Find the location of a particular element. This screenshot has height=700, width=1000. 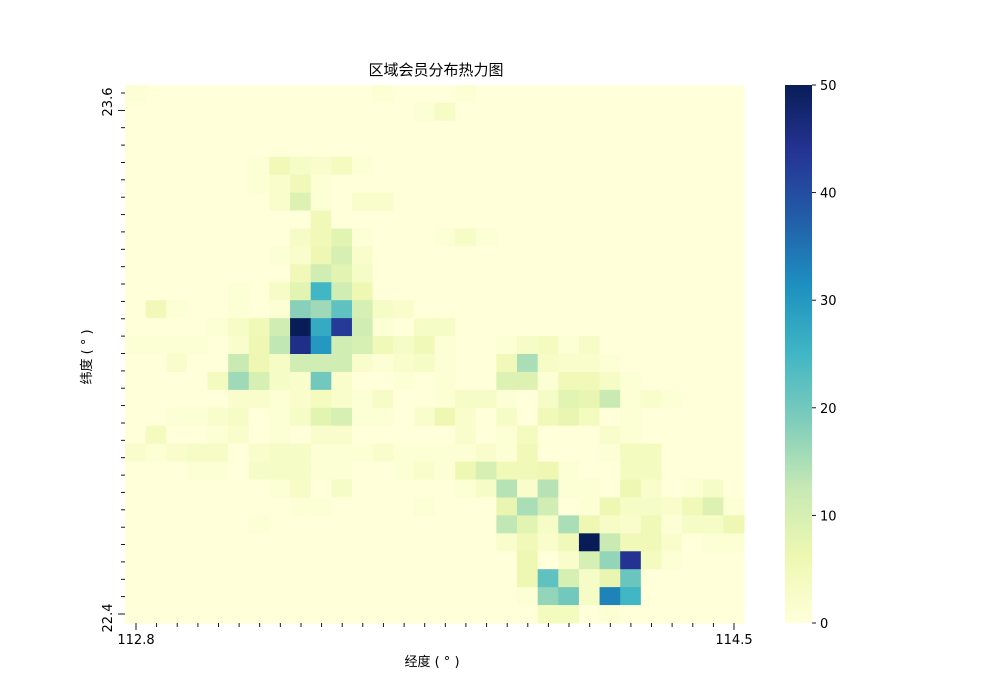

colorbar-ticks: 0 10 20 30 40 50 is located at coordinates (824, 355).